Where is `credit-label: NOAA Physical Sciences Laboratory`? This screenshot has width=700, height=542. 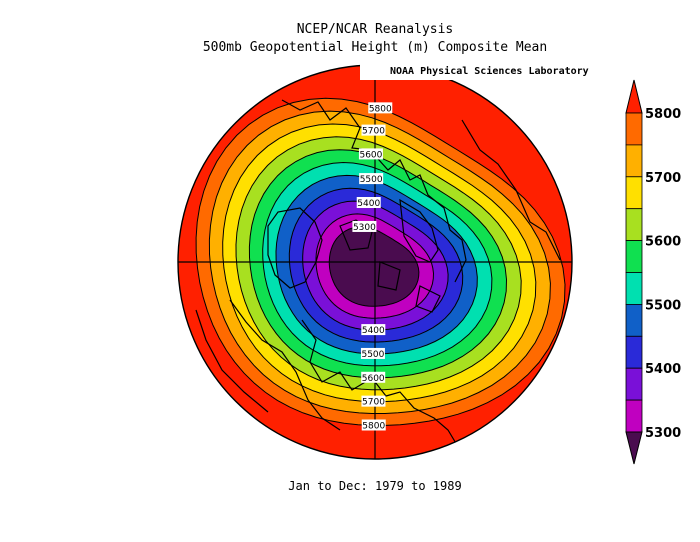 credit-label: NOAA Physical Sciences Laboratory is located at coordinates (474, 72).